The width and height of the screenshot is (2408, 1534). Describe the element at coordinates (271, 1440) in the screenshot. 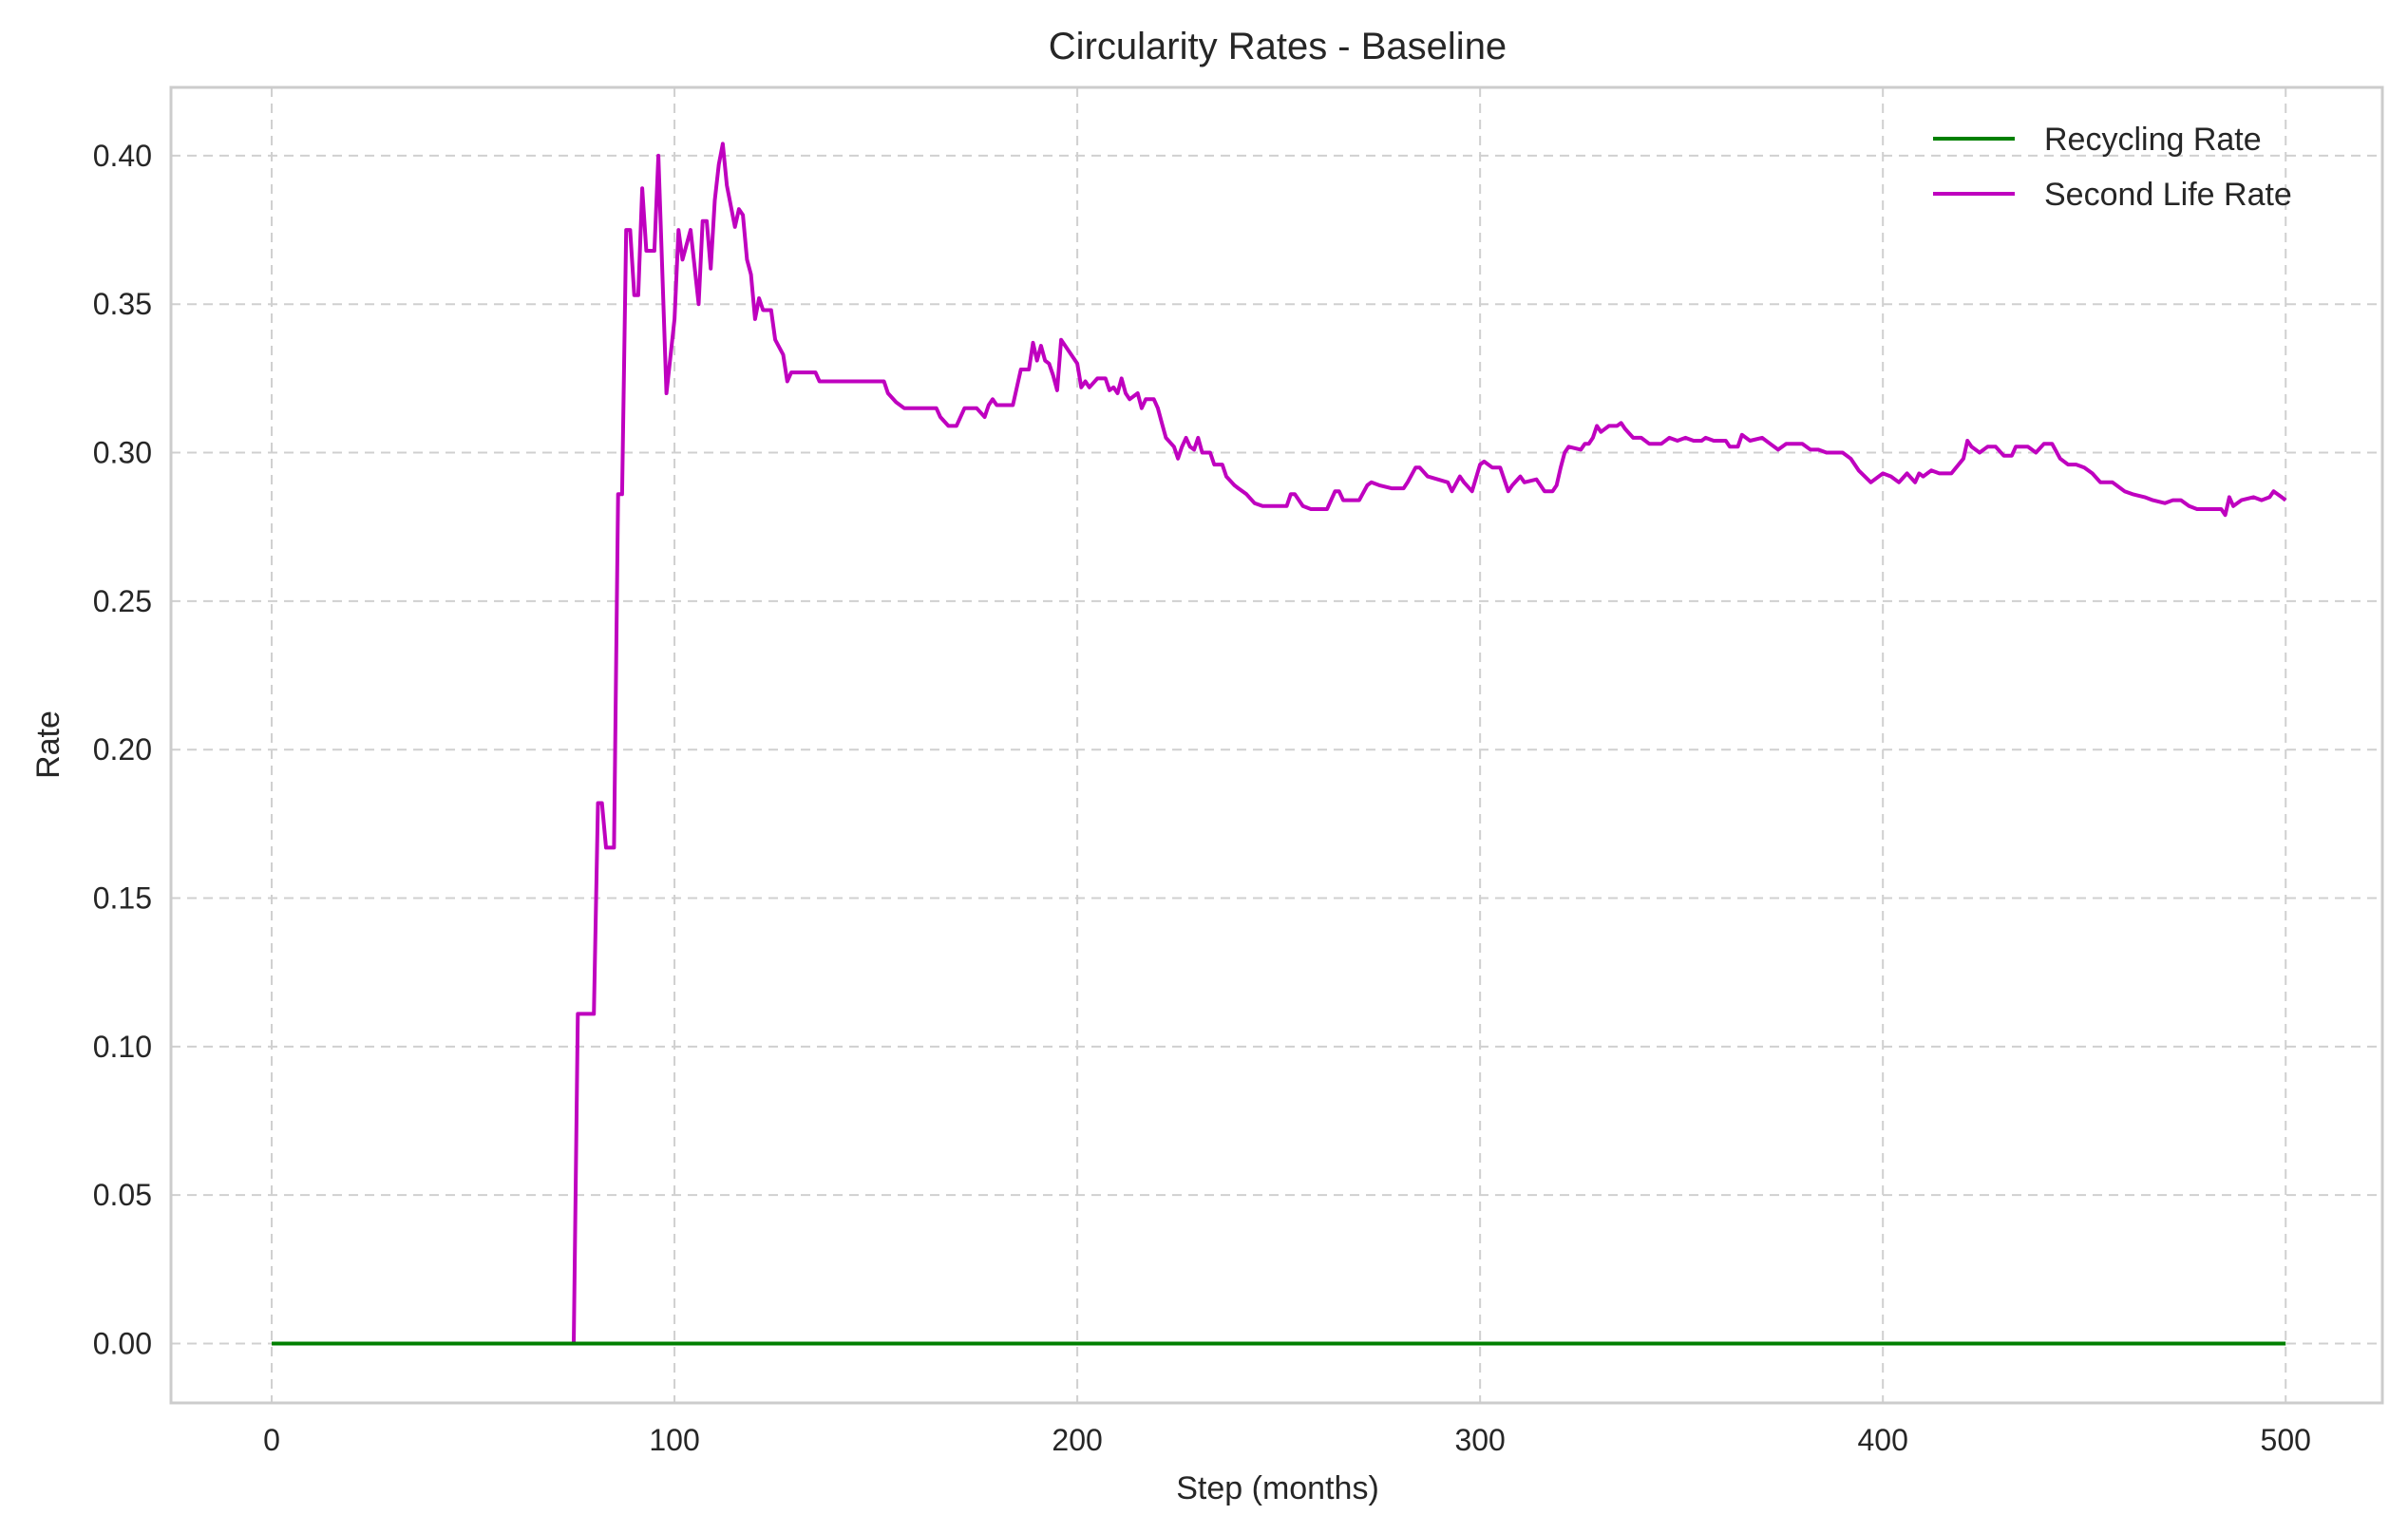

I see `x-tick-label: 0` at that location.